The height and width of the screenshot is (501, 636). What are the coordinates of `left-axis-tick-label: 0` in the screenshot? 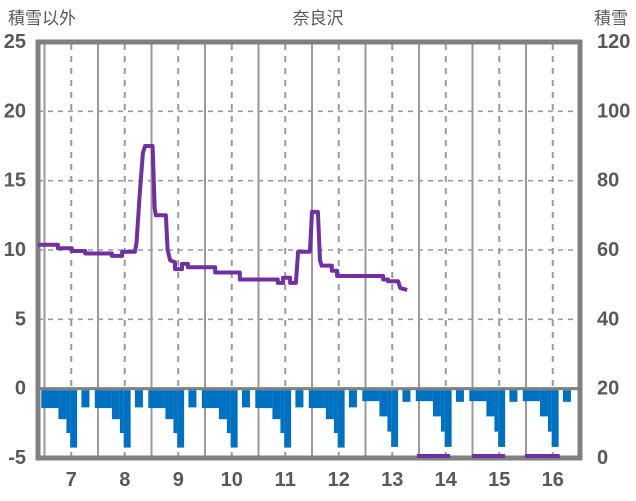 It's located at (20, 389).